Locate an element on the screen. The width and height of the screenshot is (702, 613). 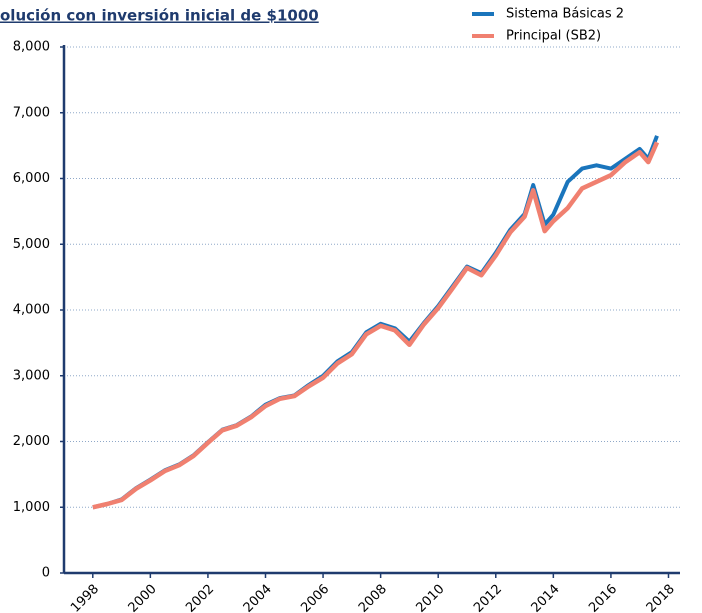
legend-label: Sistema Básicas 2 is located at coordinates (565, 14).